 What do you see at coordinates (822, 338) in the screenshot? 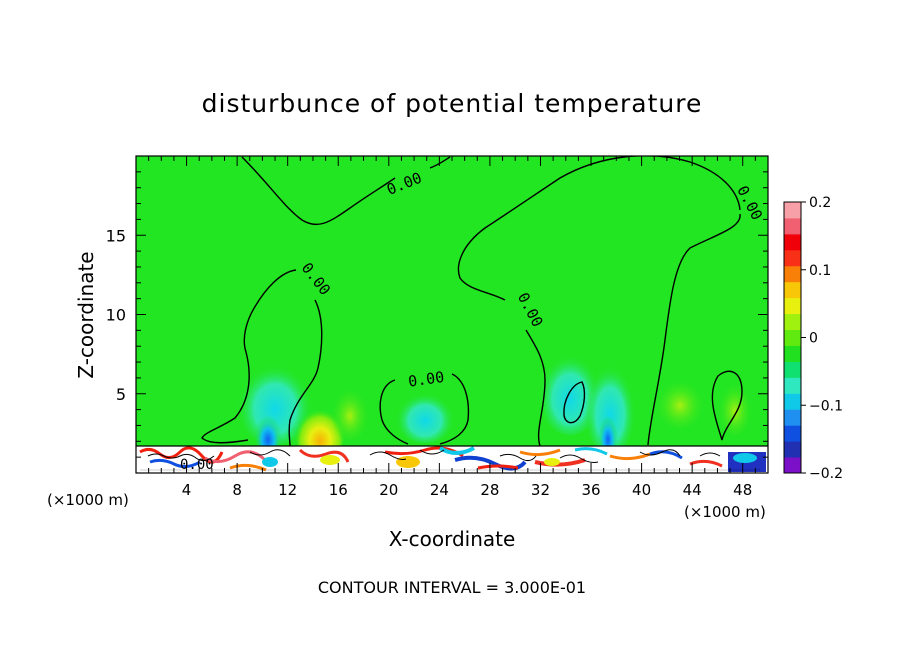
I see `colorbar-tick-labels: 0.2 0.1 0 −0.1 −0.2` at bounding box center [822, 338].